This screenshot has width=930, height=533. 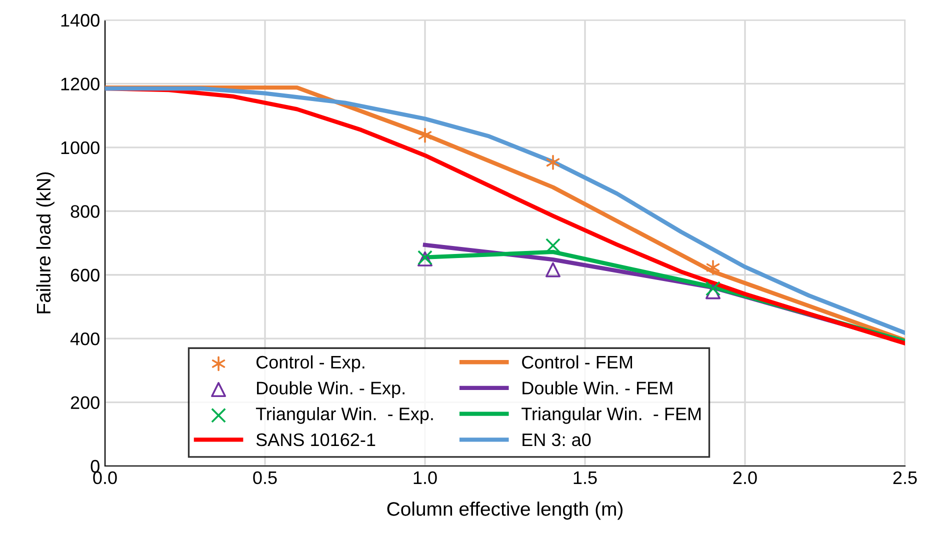 I want to click on legend-label: Triangular Win. - Exp., so click(x=344, y=415).